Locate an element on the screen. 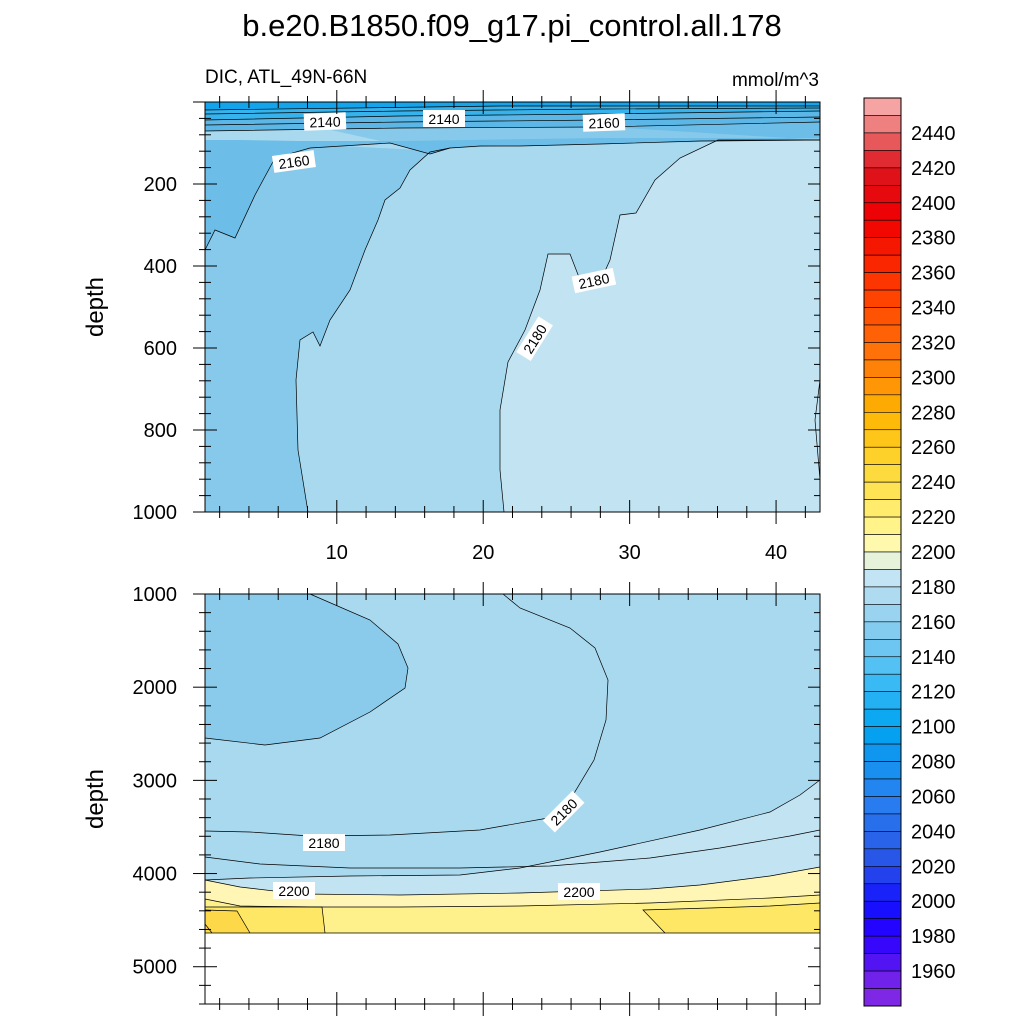 The image size is (1024, 1024). colorbar-tick-label: 2140 is located at coordinates (933, 658).